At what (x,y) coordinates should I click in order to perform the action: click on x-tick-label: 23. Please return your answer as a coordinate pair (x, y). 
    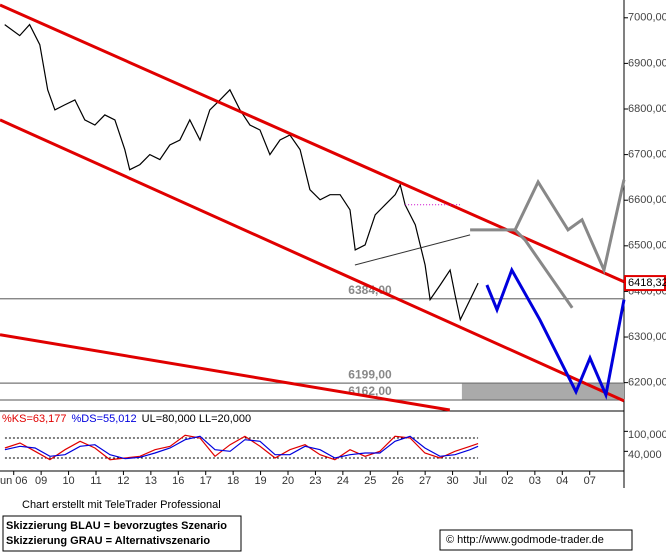
    Looking at the image, I should click on (315, 481).